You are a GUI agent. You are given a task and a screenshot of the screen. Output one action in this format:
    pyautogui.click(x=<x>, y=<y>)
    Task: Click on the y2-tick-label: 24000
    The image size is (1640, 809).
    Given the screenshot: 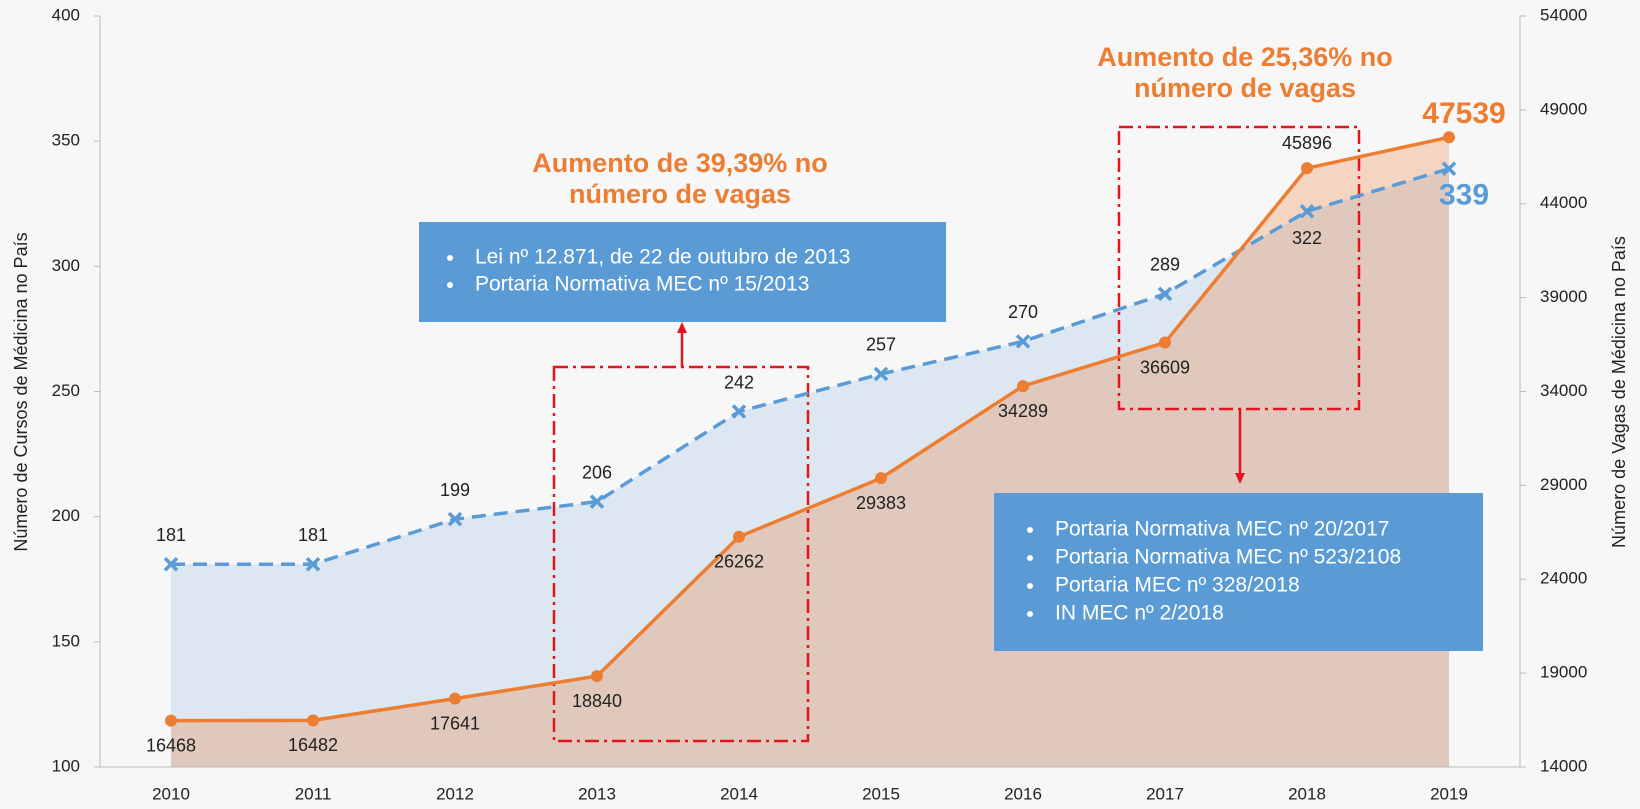 What is the action you would take?
    pyautogui.click(x=1563, y=578)
    